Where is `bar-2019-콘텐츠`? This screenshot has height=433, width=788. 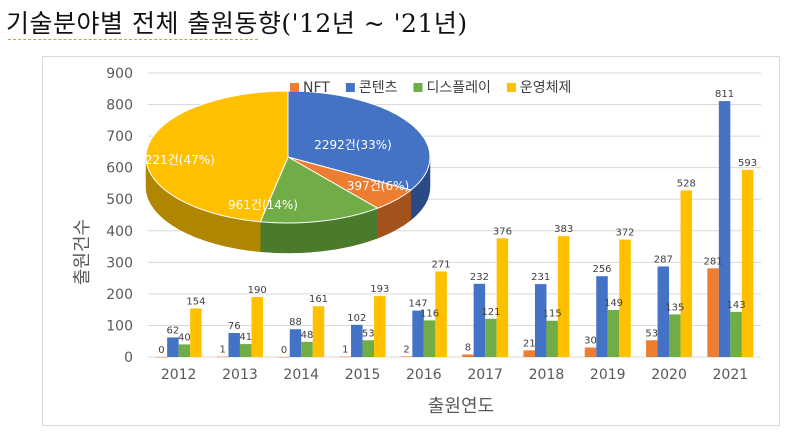 bar-2019-콘텐츠 is located at coordinates (602, 316).